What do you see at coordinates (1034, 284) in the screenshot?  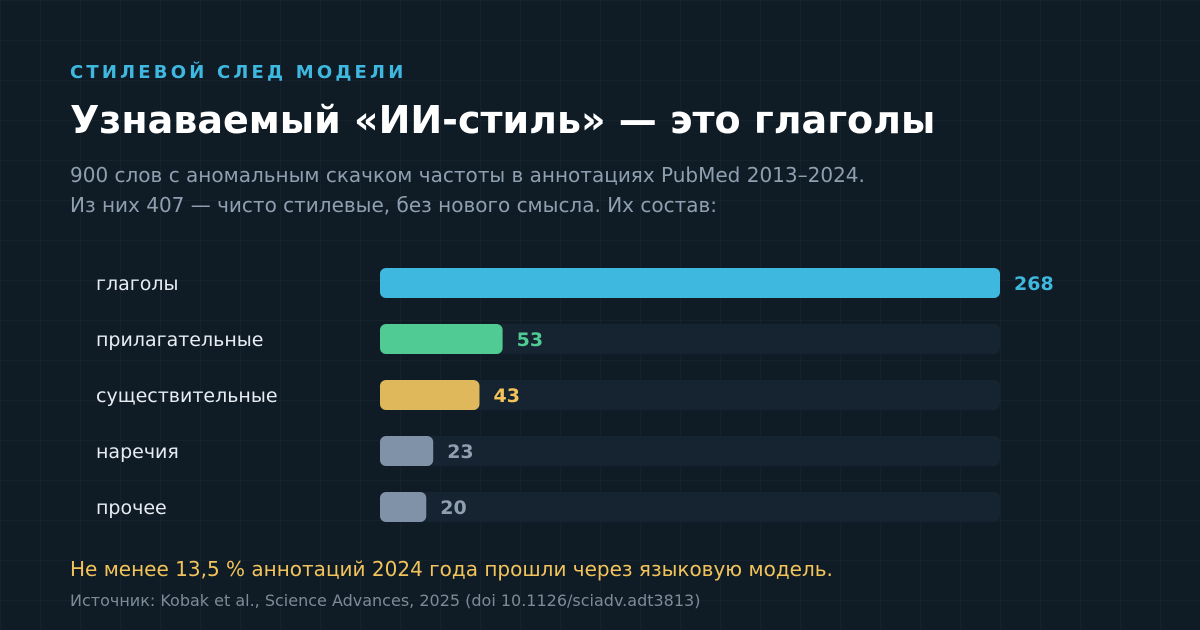 I see `value-label: 268` at bounding box center [1034, 284].